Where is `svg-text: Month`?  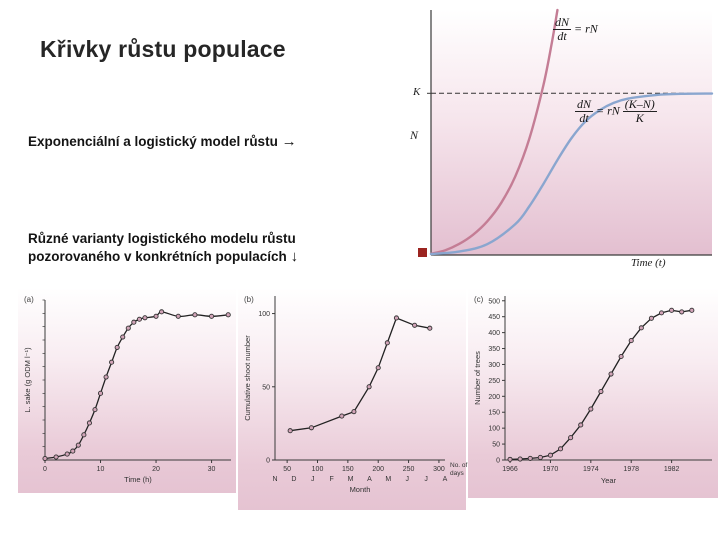
svg-text: Month is located at coordinates (360, 489).